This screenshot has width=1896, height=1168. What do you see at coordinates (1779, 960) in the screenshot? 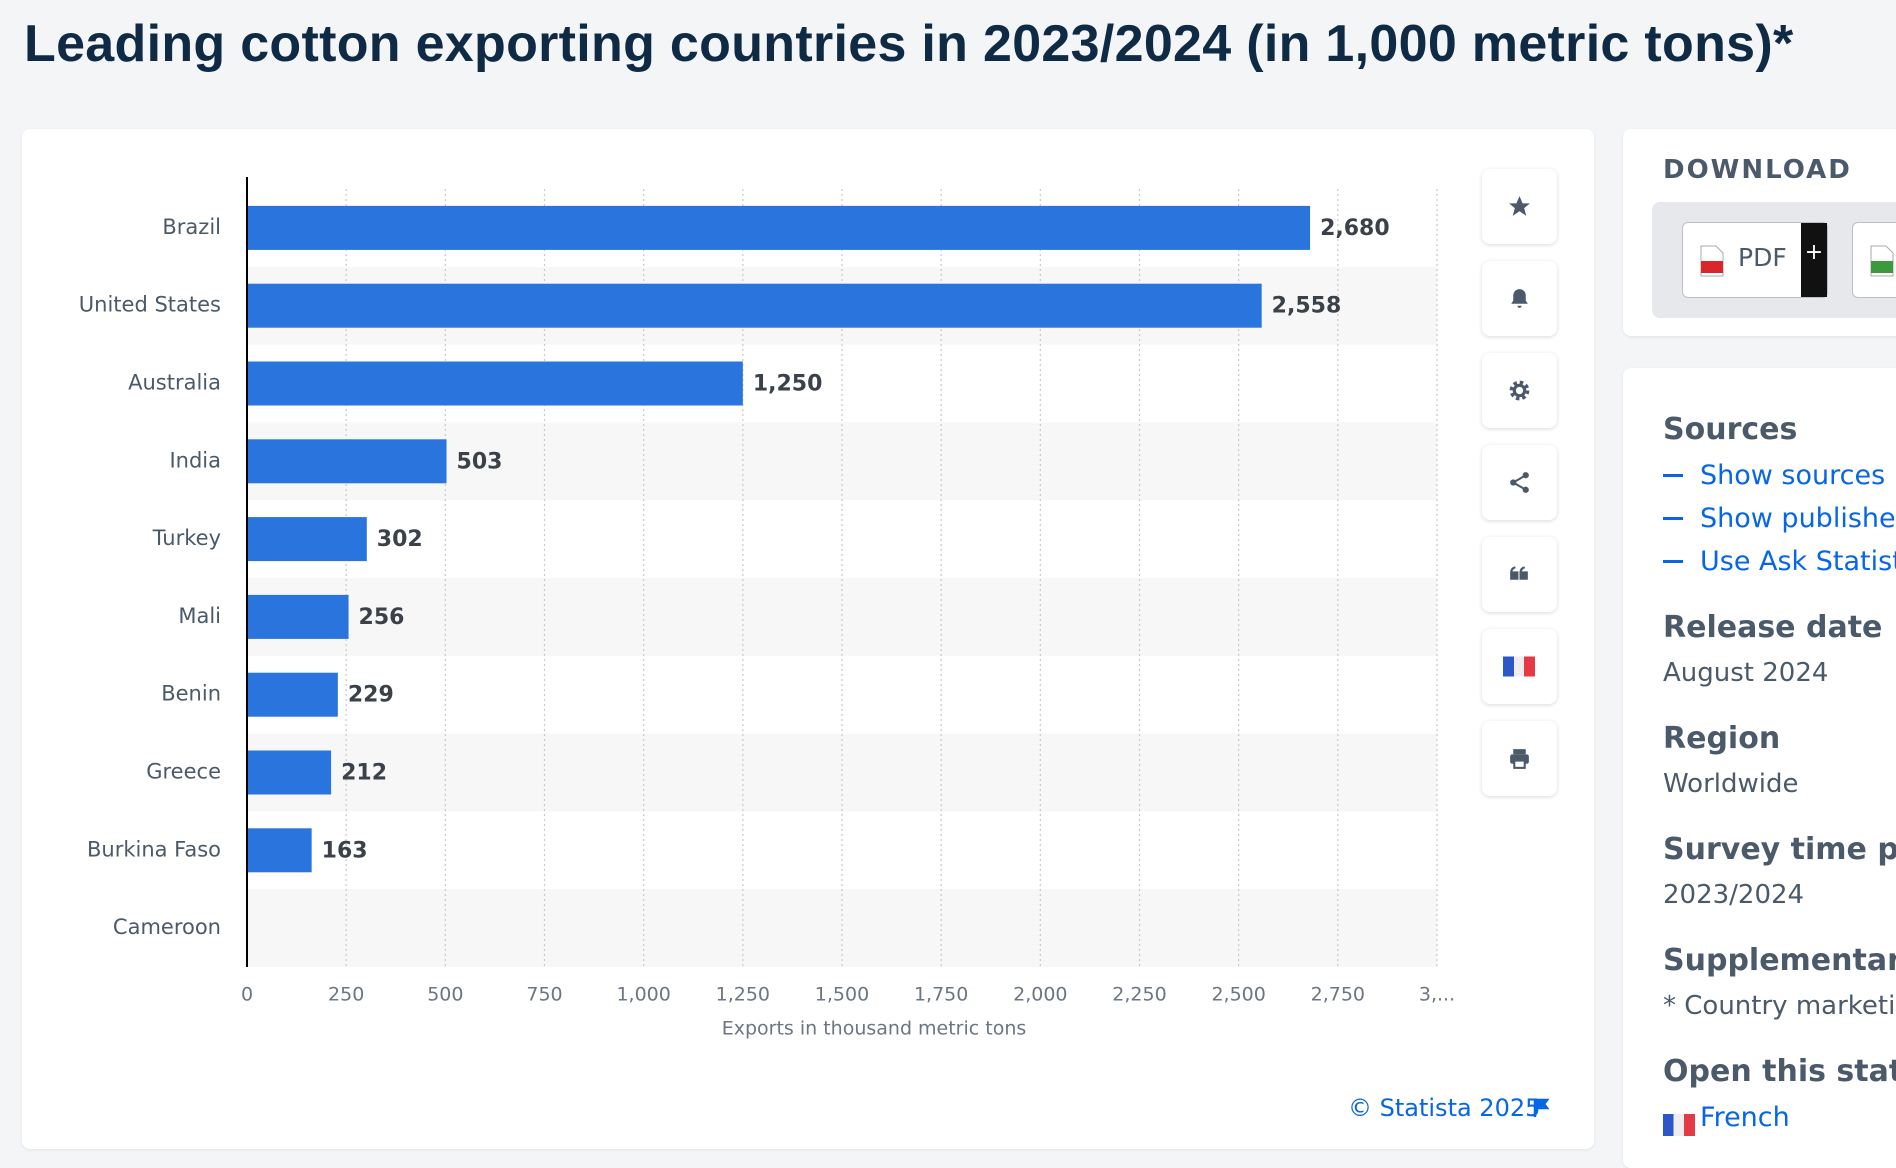
I see `detail-heading: Supplementary` at bounding box center [1779, 960].